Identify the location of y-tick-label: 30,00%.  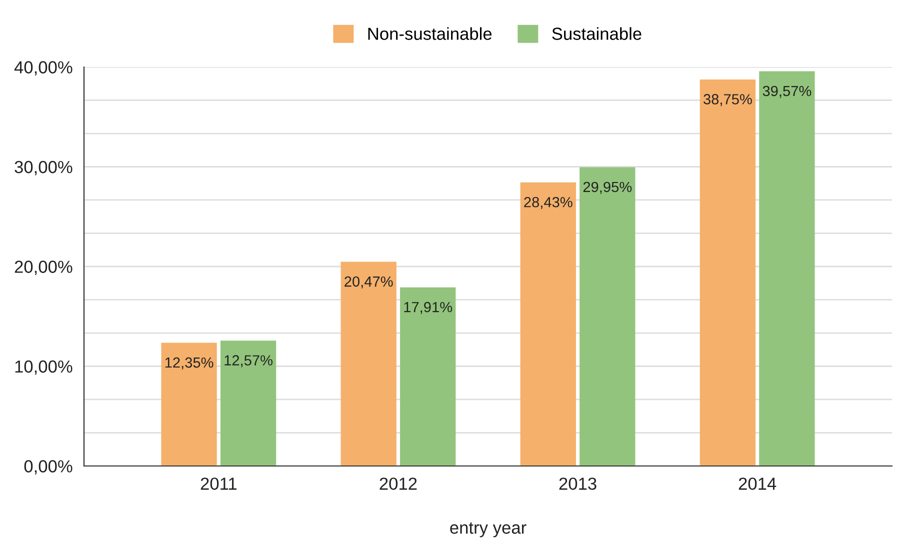
(43, 168).